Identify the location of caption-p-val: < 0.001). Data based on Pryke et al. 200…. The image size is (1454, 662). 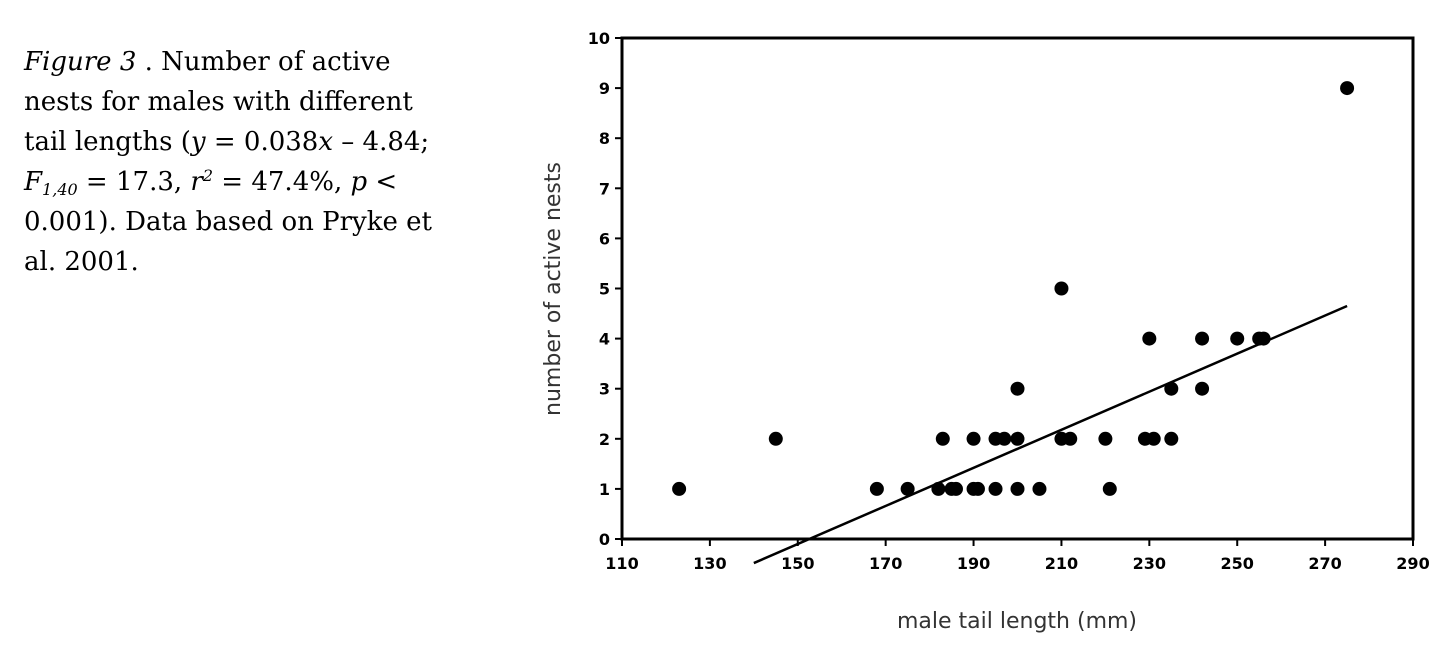
(228, 222).